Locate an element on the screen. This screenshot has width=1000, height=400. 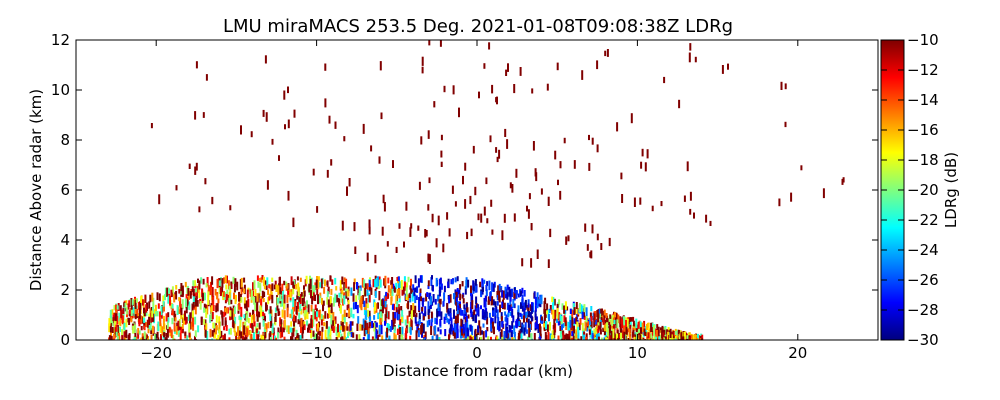
x-tick-label: −10 is located at coordinates (317, 353).